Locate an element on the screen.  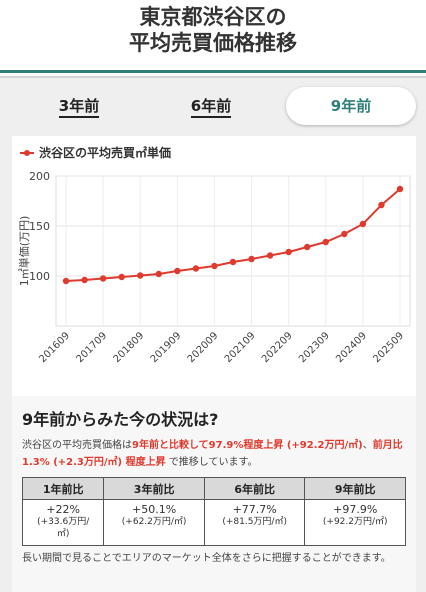
cell-3yr: +50.1% (+62.2万円/㎡) is located at coordinates (154, 522).